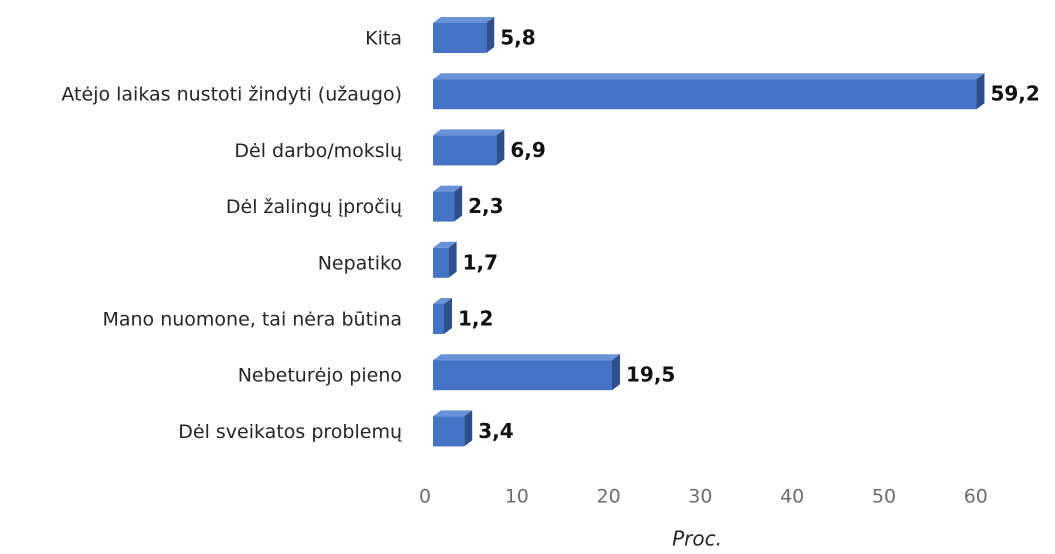 The width and height of the screenshot is (1055, 554). What do you see at coordinates (976, 497) in the screenshot?
I see `x-tick-label: 60` at bounding box center [976, 497].